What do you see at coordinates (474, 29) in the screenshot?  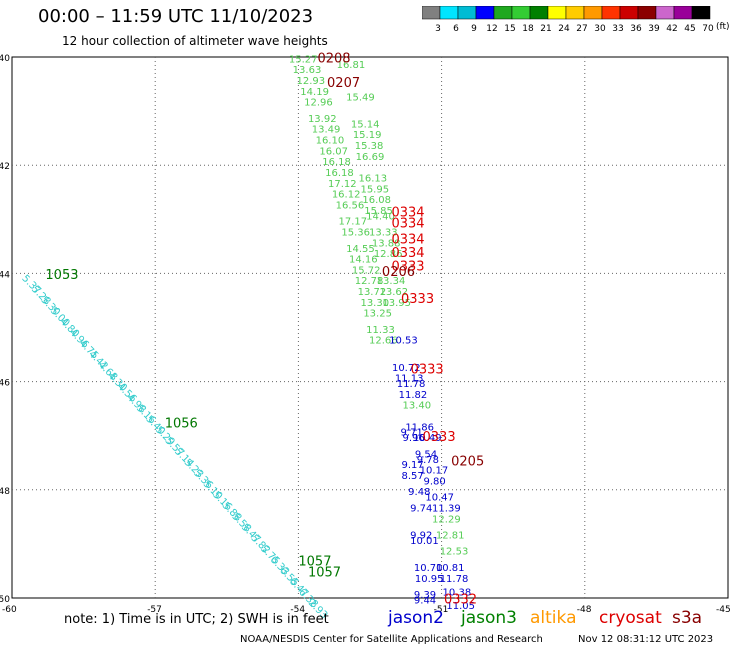 I see `color-scale-label: 9` at bounding box center [474, 29].